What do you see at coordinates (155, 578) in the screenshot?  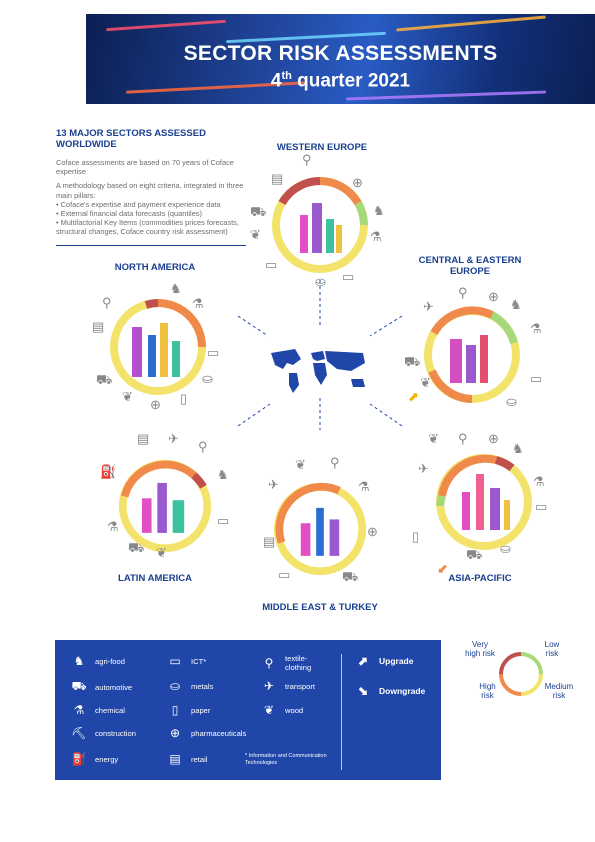 I see `region-label-latin-america: LATIN AMERICA` at bounding box center [155, 578].